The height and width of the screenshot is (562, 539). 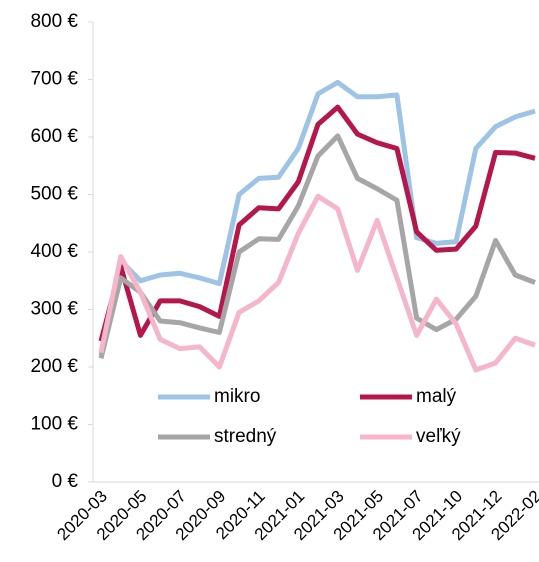 What do you see at coordinates (54, 194) in the screenshot?
I see `y-tick-label: 500 €` at bounding box center [54, 194].